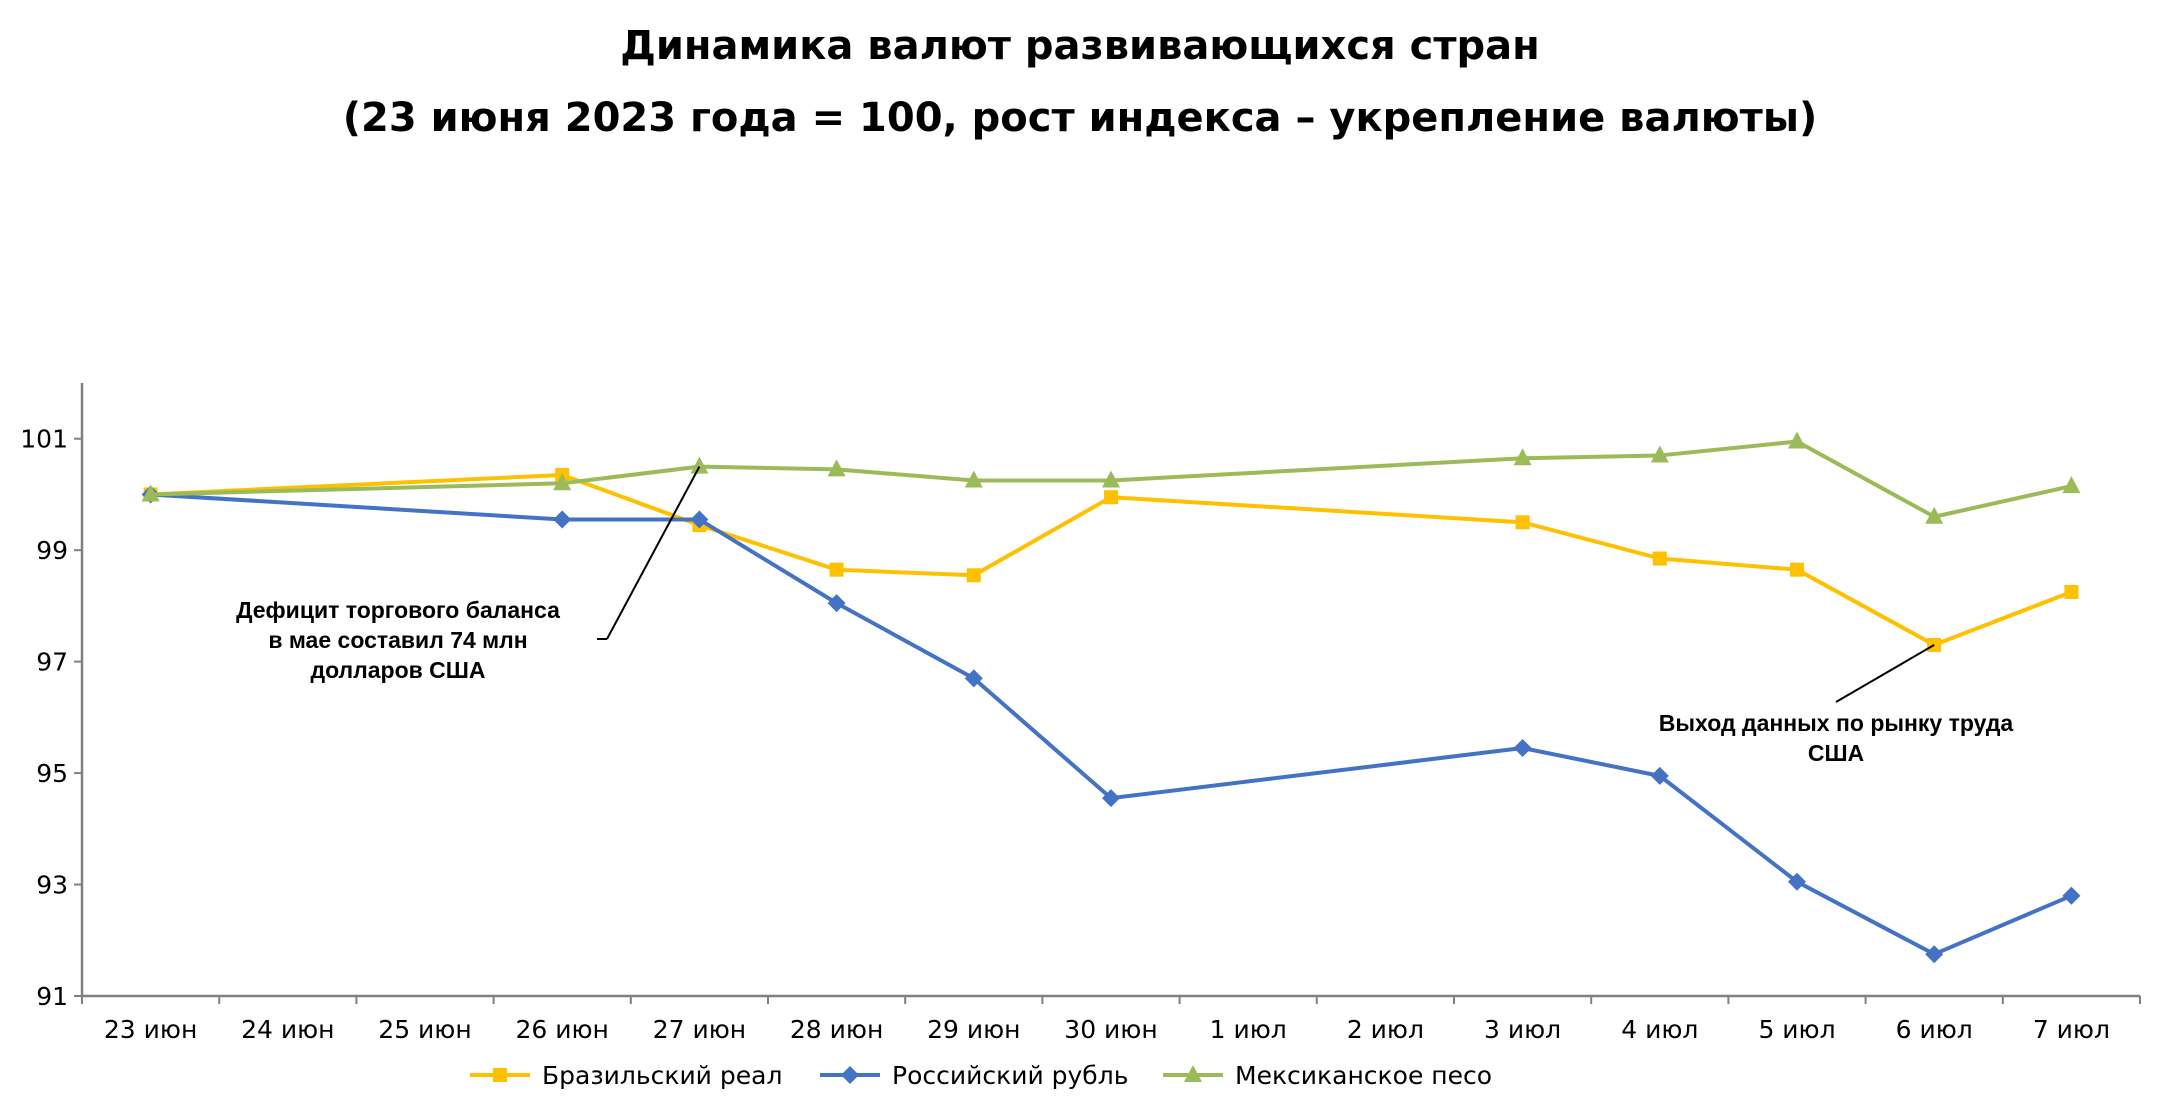  What do you see at coordinates (398, 610) in the screenshot?
I see `annotation-text-line: Дефицит торгового баланса` at bounding box center [398, 610].